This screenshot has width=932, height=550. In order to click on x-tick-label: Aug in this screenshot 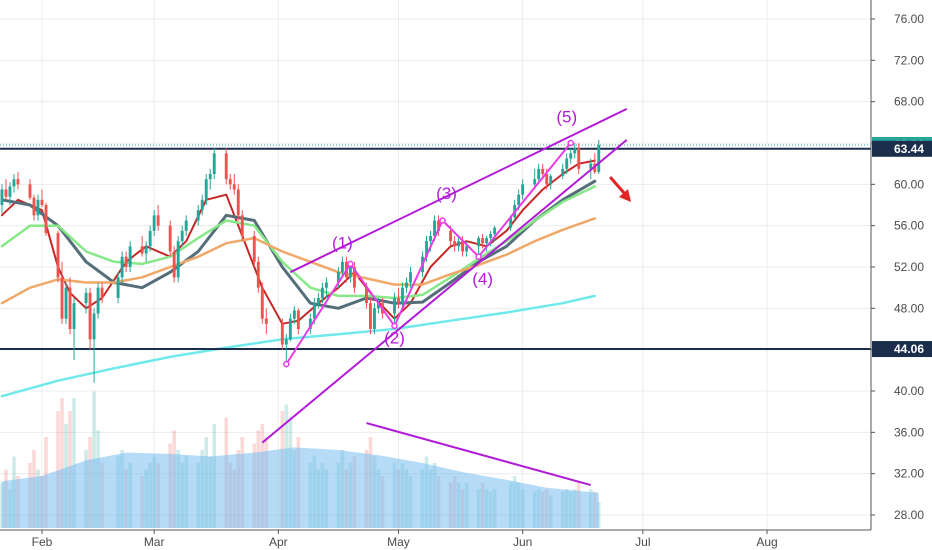, I will do `click(766, 542)`.